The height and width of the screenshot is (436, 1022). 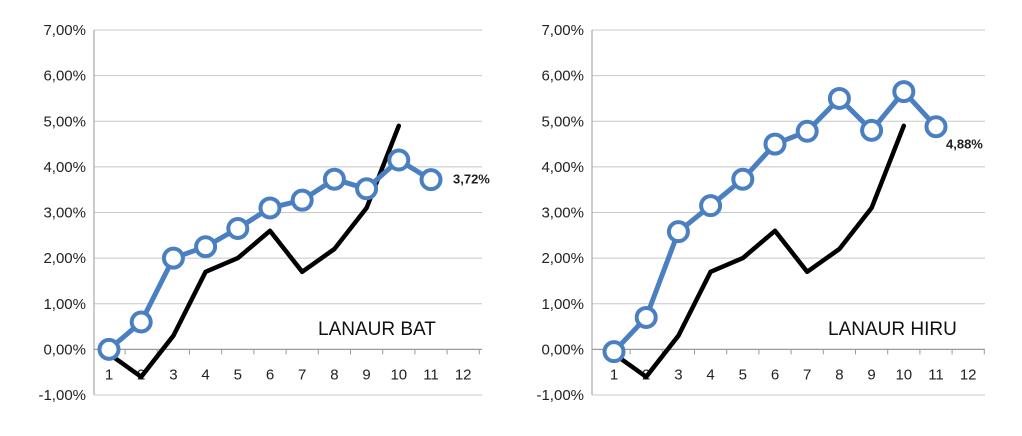 I want to click on panel-label: LANAUR HIRU, so click(x=892, y=329).